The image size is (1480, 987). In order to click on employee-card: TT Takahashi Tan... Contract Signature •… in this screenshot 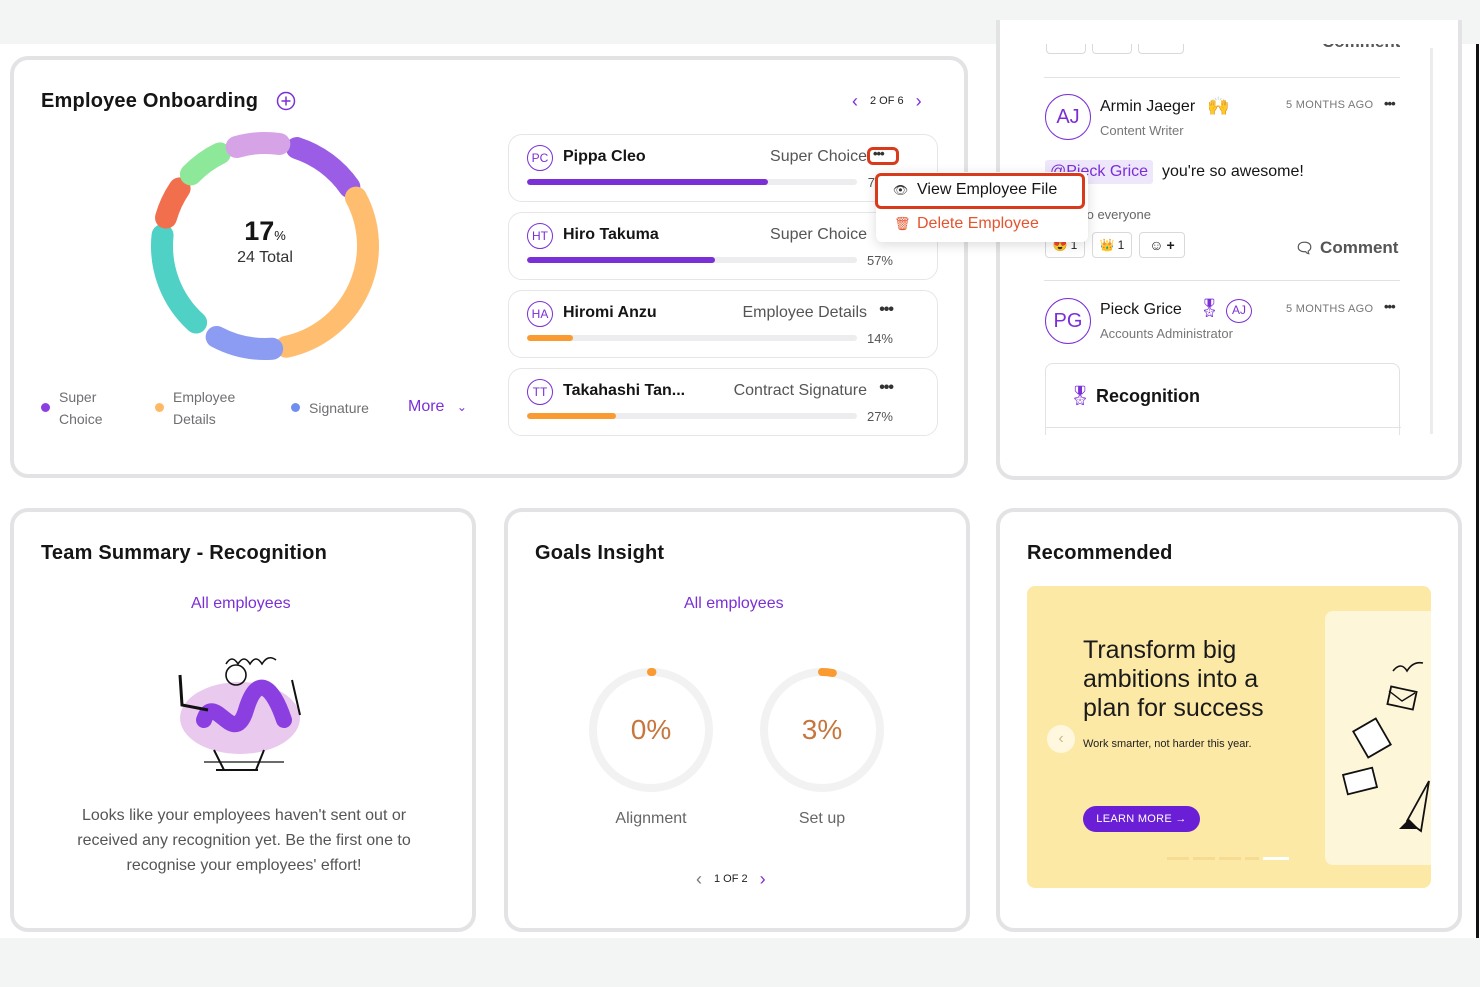, I will do `click(723, 402)`.